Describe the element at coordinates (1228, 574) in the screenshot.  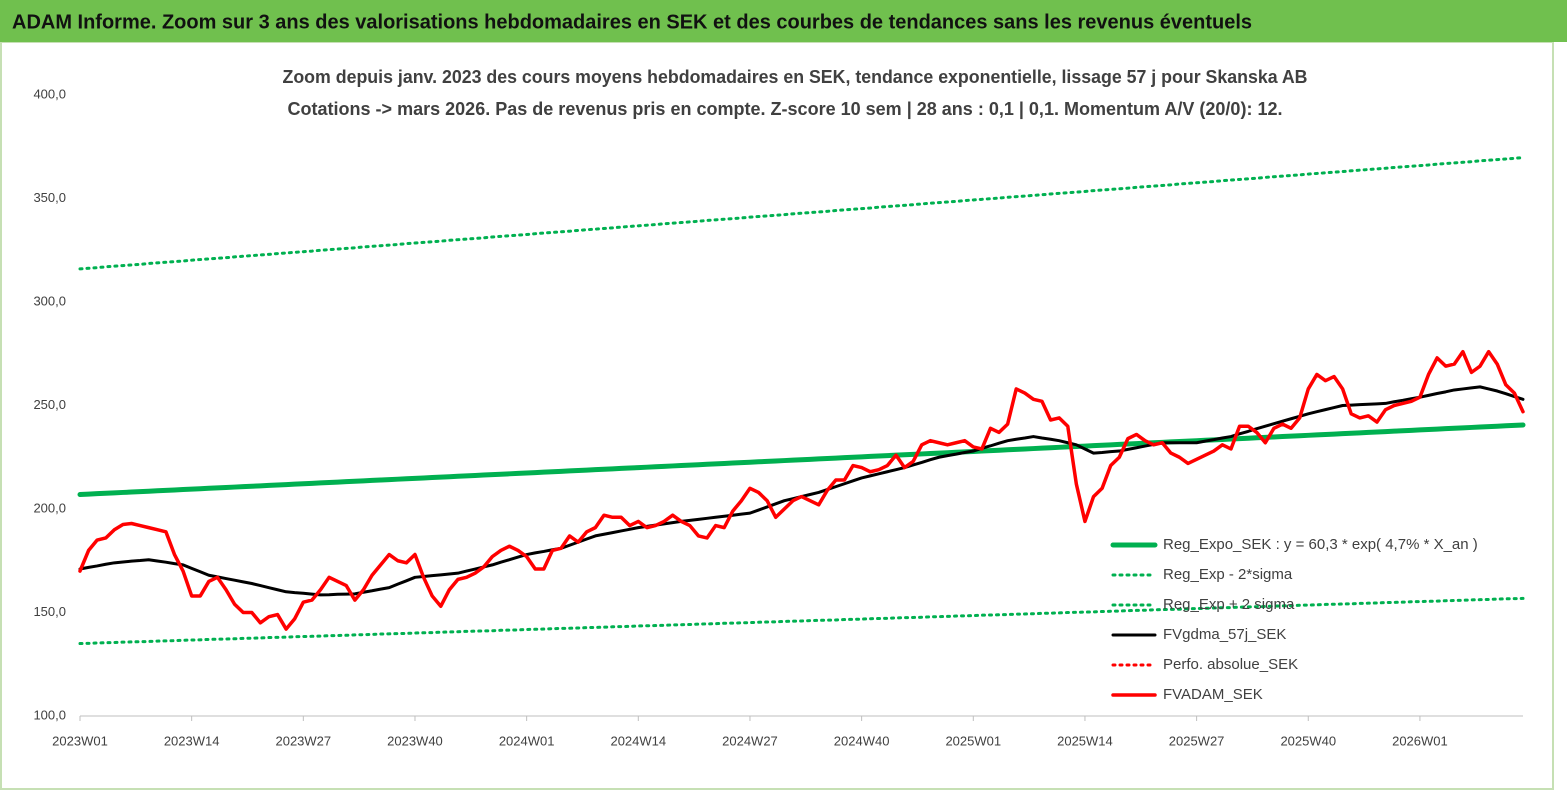
I see `legend-label: Reg_Exp - 2*sigma` at that location.